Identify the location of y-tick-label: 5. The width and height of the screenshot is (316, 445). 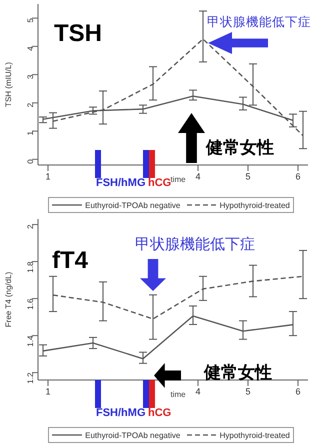
(30, 20).